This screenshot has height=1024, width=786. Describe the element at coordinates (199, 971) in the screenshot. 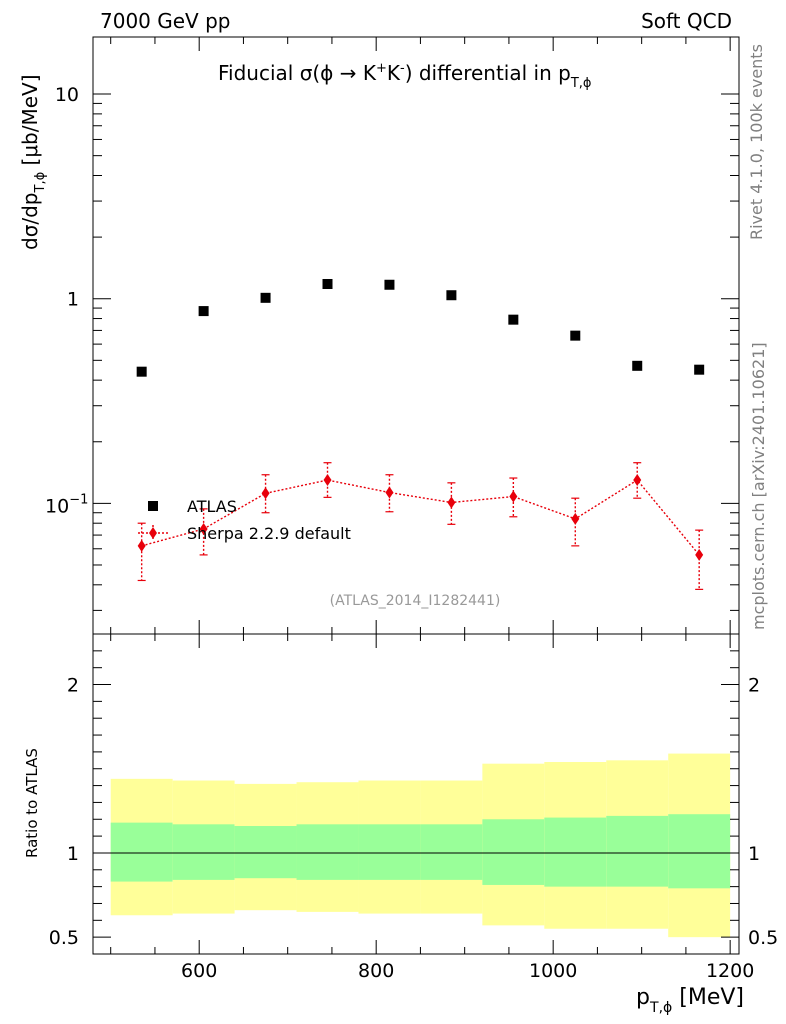

I see `x-tick-label: 600` at that location.